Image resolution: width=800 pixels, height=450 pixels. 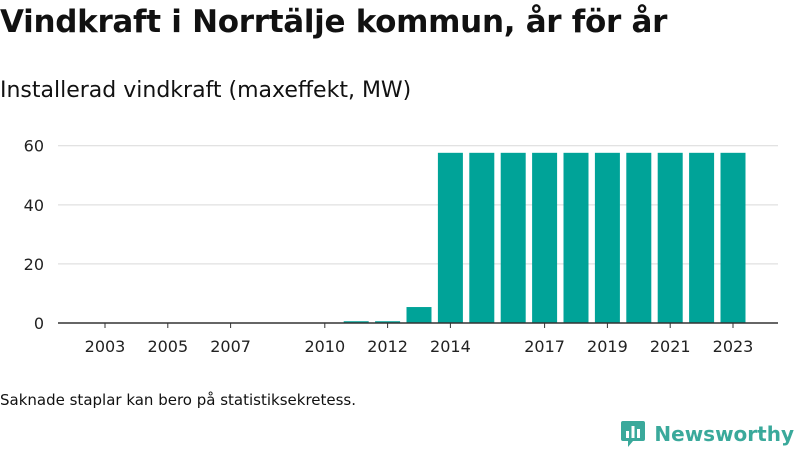 What do you see at coordinates (230, 346) in the screenshot?
I see `x-tick-label: 2007` at bounding box center [230, 346].